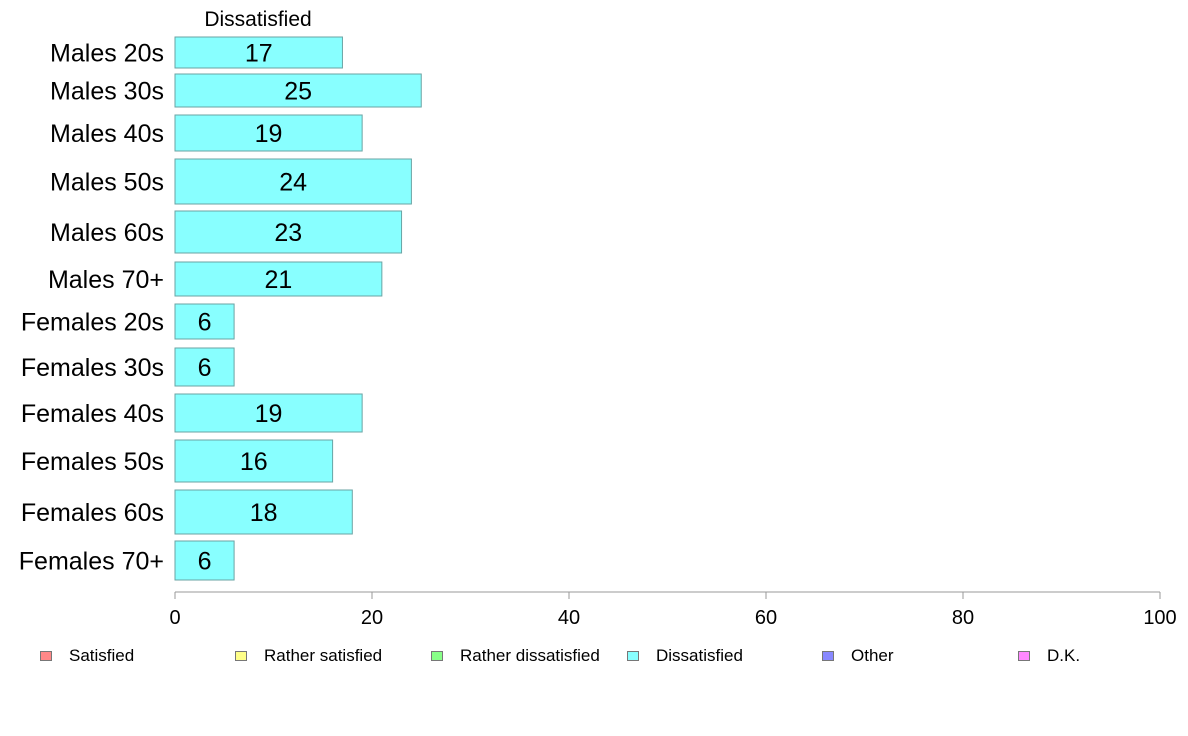  What do you see at coordinates (92, 368) in the screenshot?
I see `category-label: Females 30s` at bounding box center [92, 368].